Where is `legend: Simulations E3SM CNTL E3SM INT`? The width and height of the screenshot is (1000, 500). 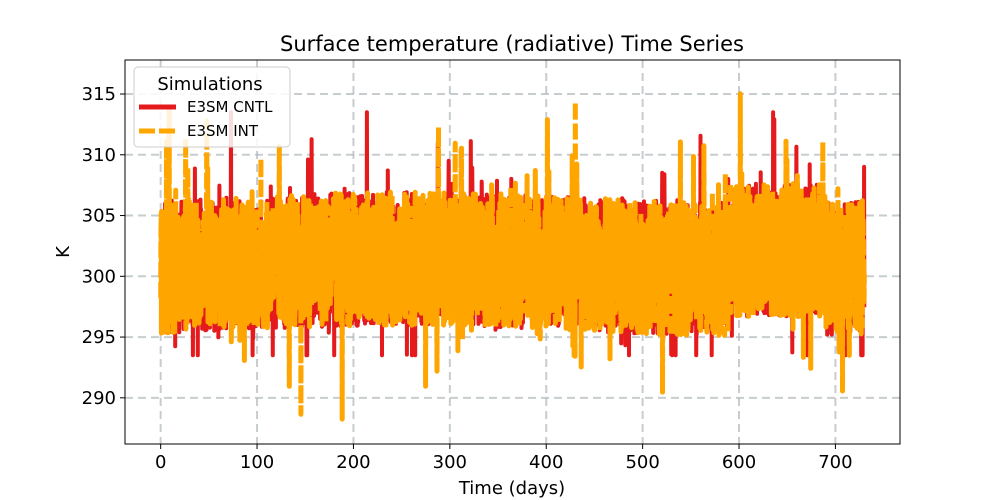 legend: Simulations E3SM CNTL E3SM INT is located at coordinates (212, 107).